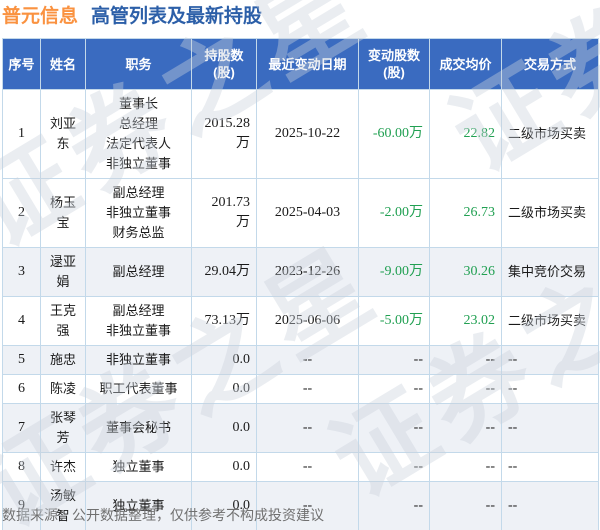 This screenshot has width=600, height=530. Describe the element at coordinates (394, 213) in the screenshot. I see `cell-change: -2.00万` at that location.